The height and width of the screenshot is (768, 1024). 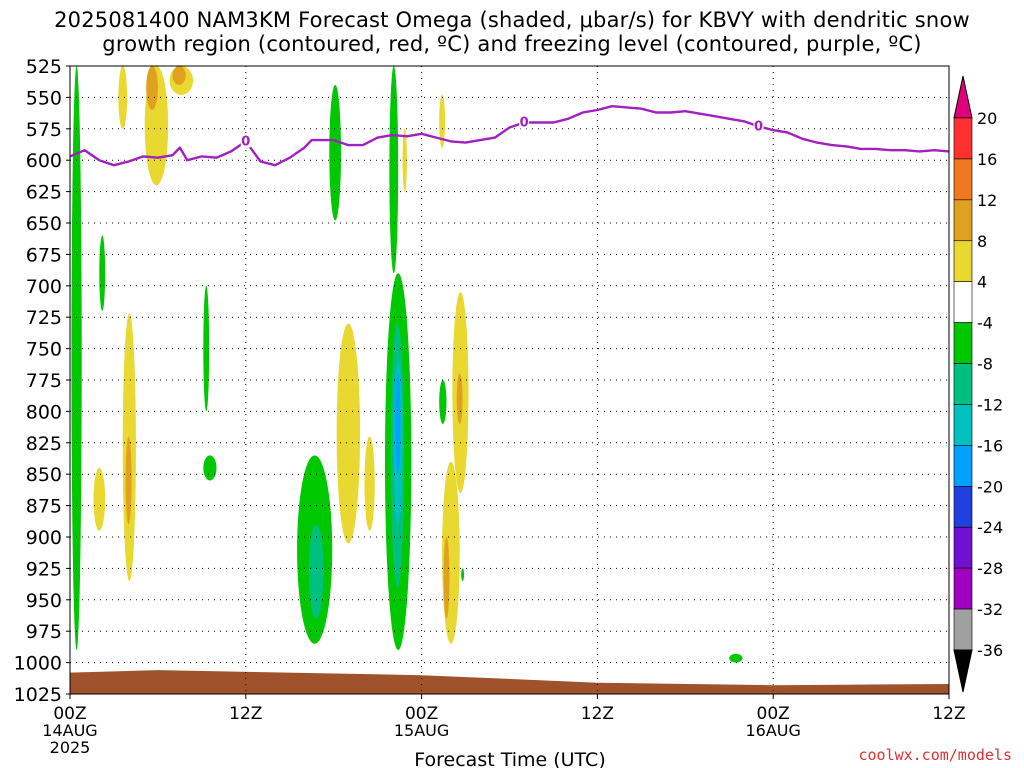 What do you see at coordinates (978, 384) in the screenshot?
I see `colorbar: 20 16 12 8 4 -4 -8 -12 -16 -20 -24 -28 -32 -36` at bounding box center [978, 384].